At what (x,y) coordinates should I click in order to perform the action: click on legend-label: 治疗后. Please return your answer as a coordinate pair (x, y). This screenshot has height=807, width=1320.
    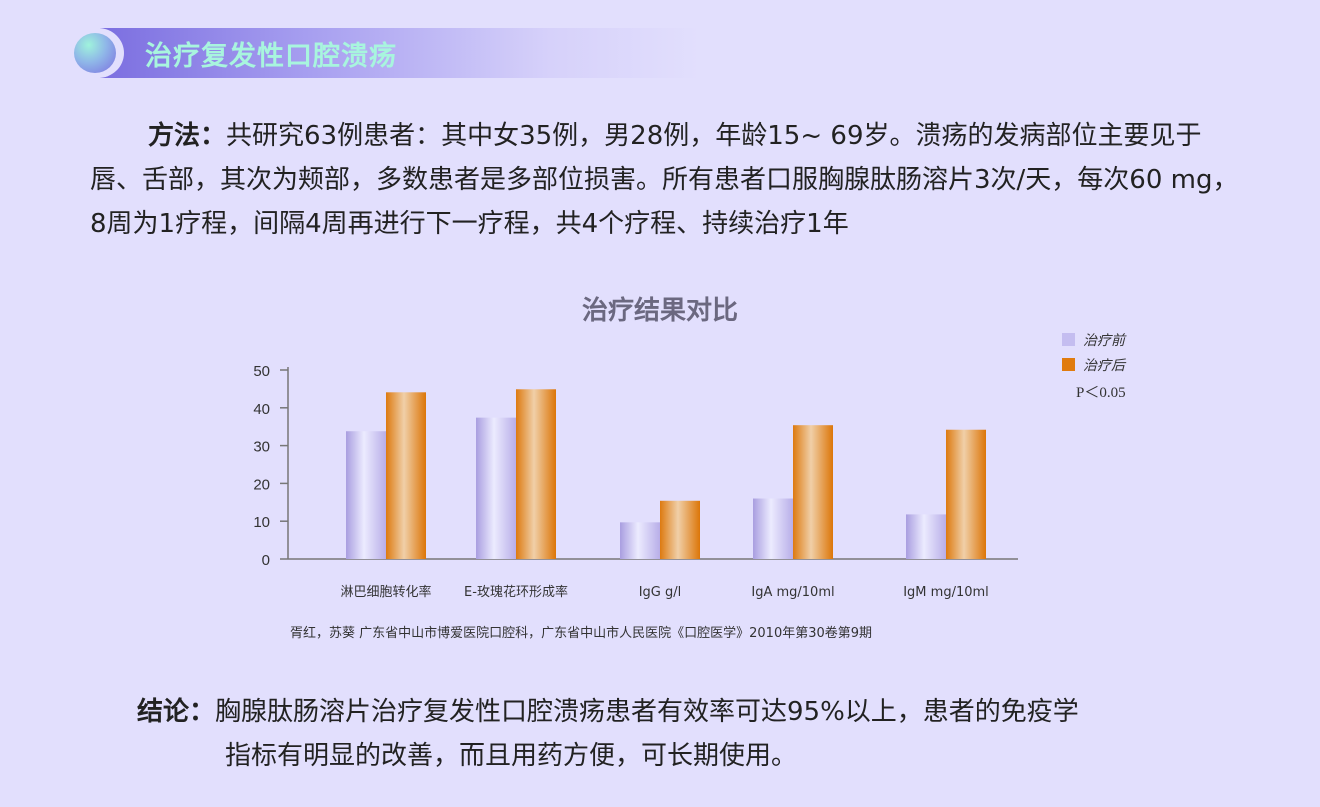
    Looking at the image, I should click on (1105, 366).